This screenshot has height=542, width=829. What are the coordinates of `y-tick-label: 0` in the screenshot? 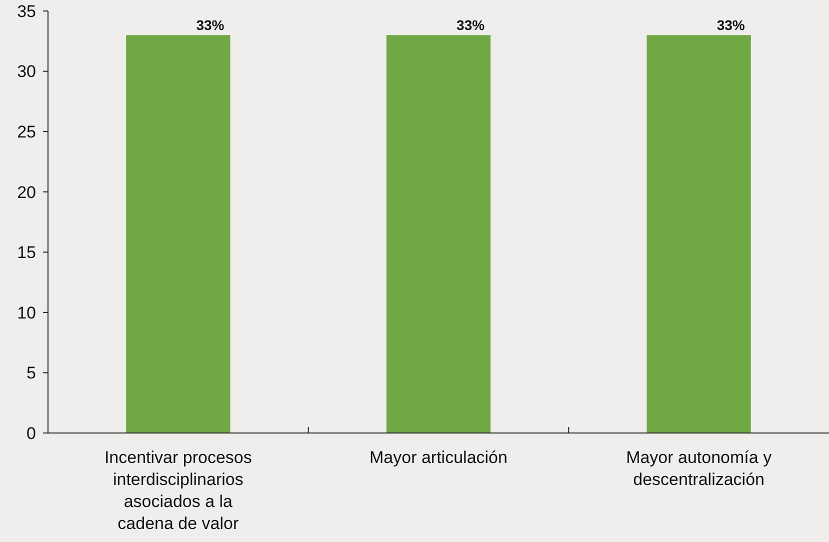 It's located at (31, 433).